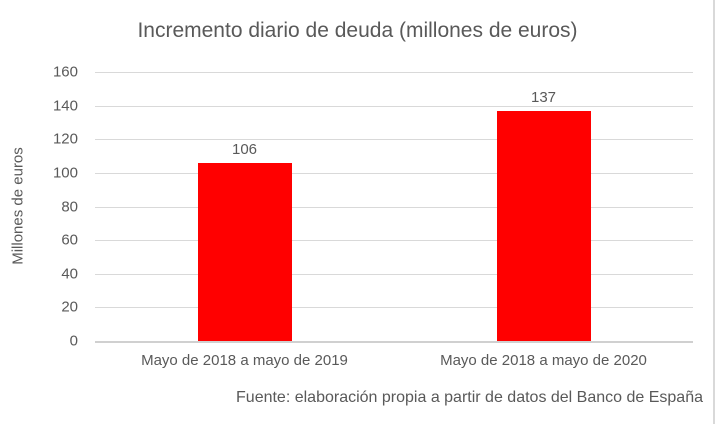  I want to click on y-tick-label: 140, so click(65, 106).